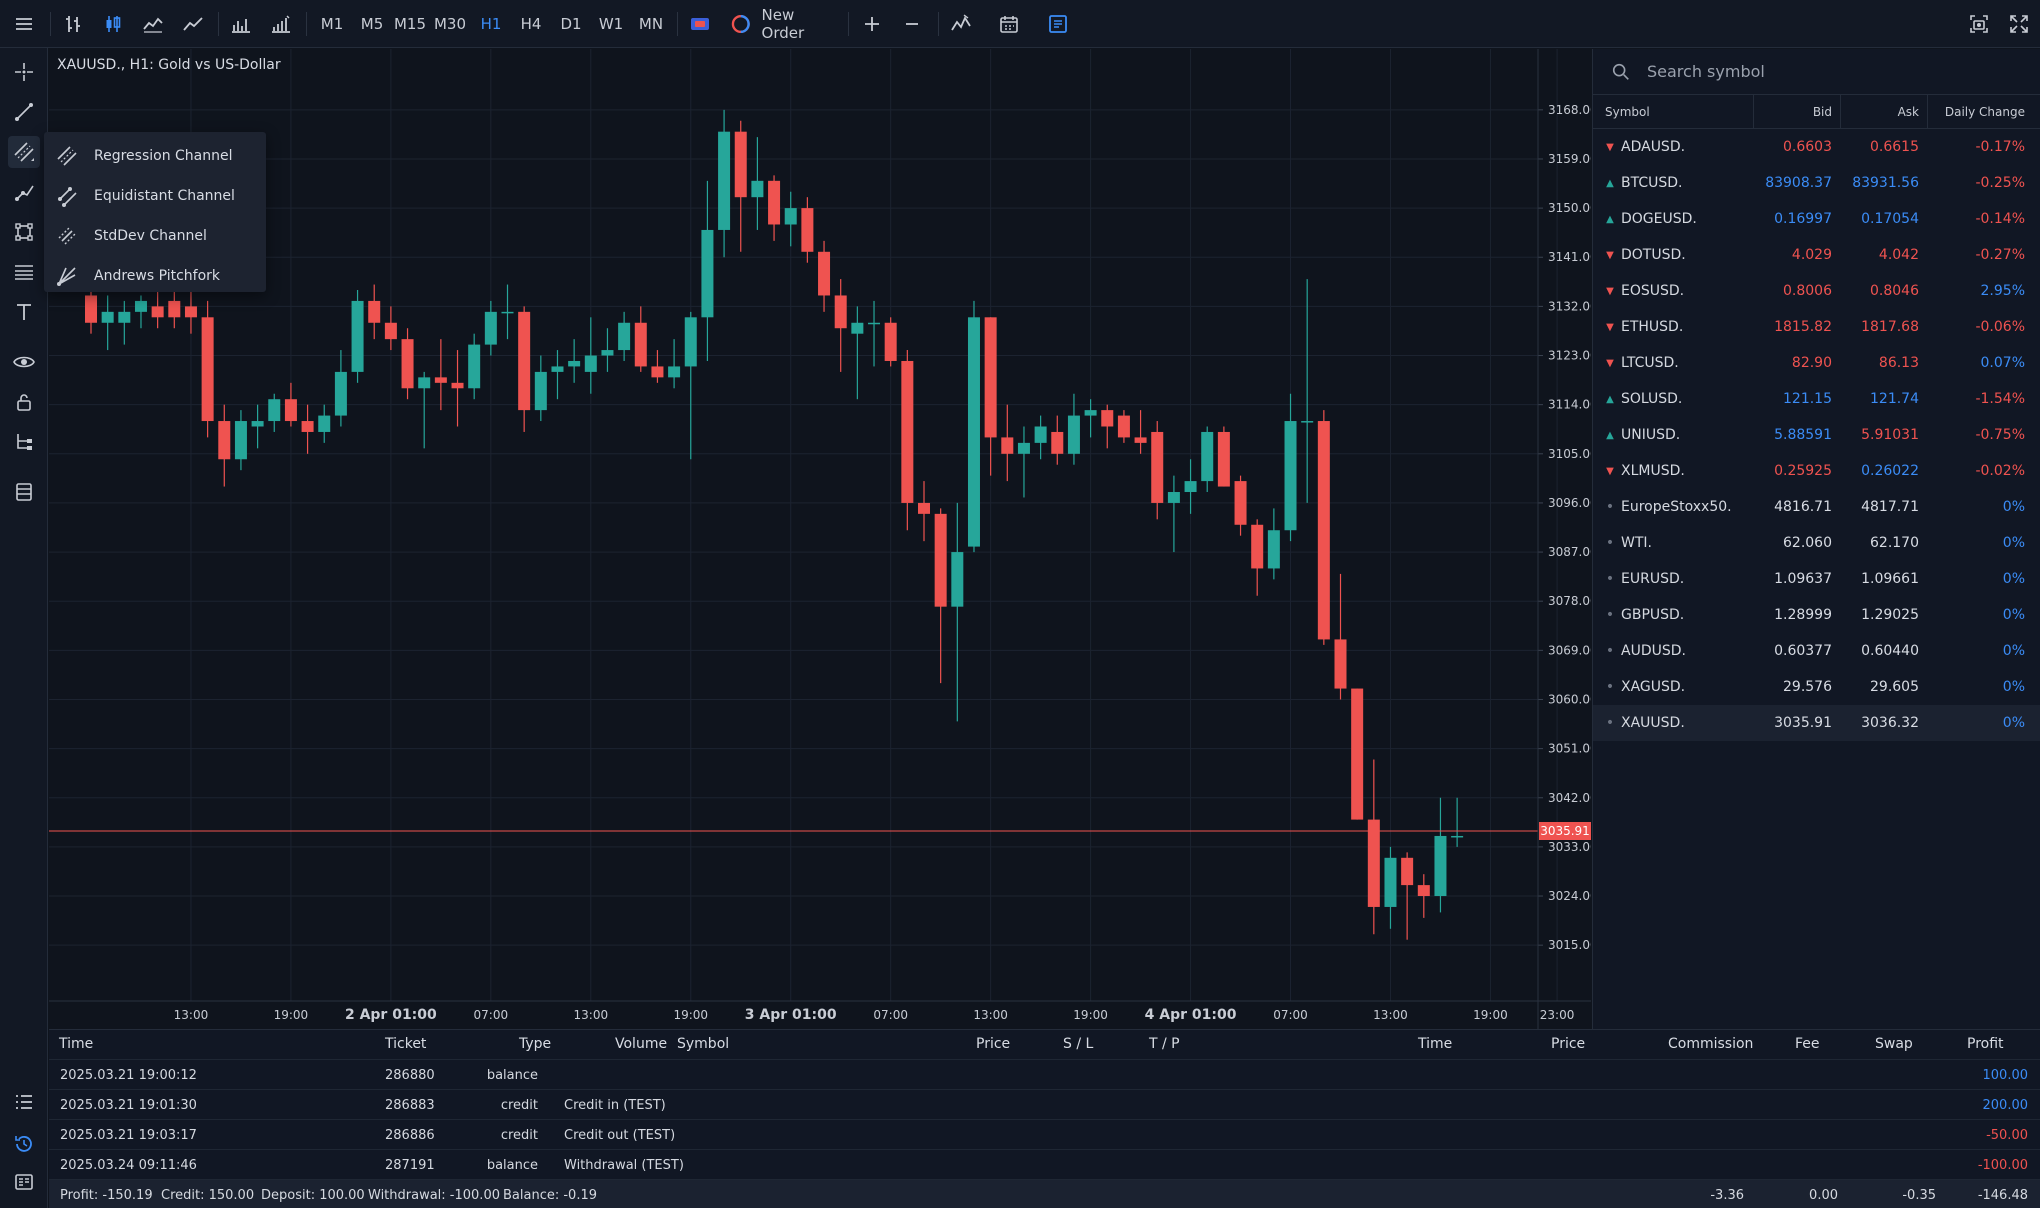 The width and height of the screenshot is (2040, 1208). Describe the element at coordinates (332, 24) in the screenshot. I see `timeframe-m1: M1` at that location.